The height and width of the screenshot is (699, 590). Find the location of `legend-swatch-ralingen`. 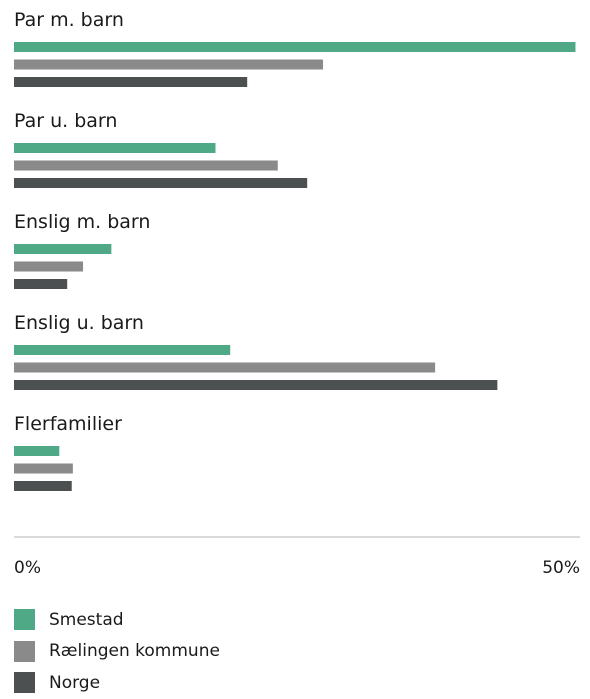

legend-swatch-ralingen is located at coordinates (24, 651).